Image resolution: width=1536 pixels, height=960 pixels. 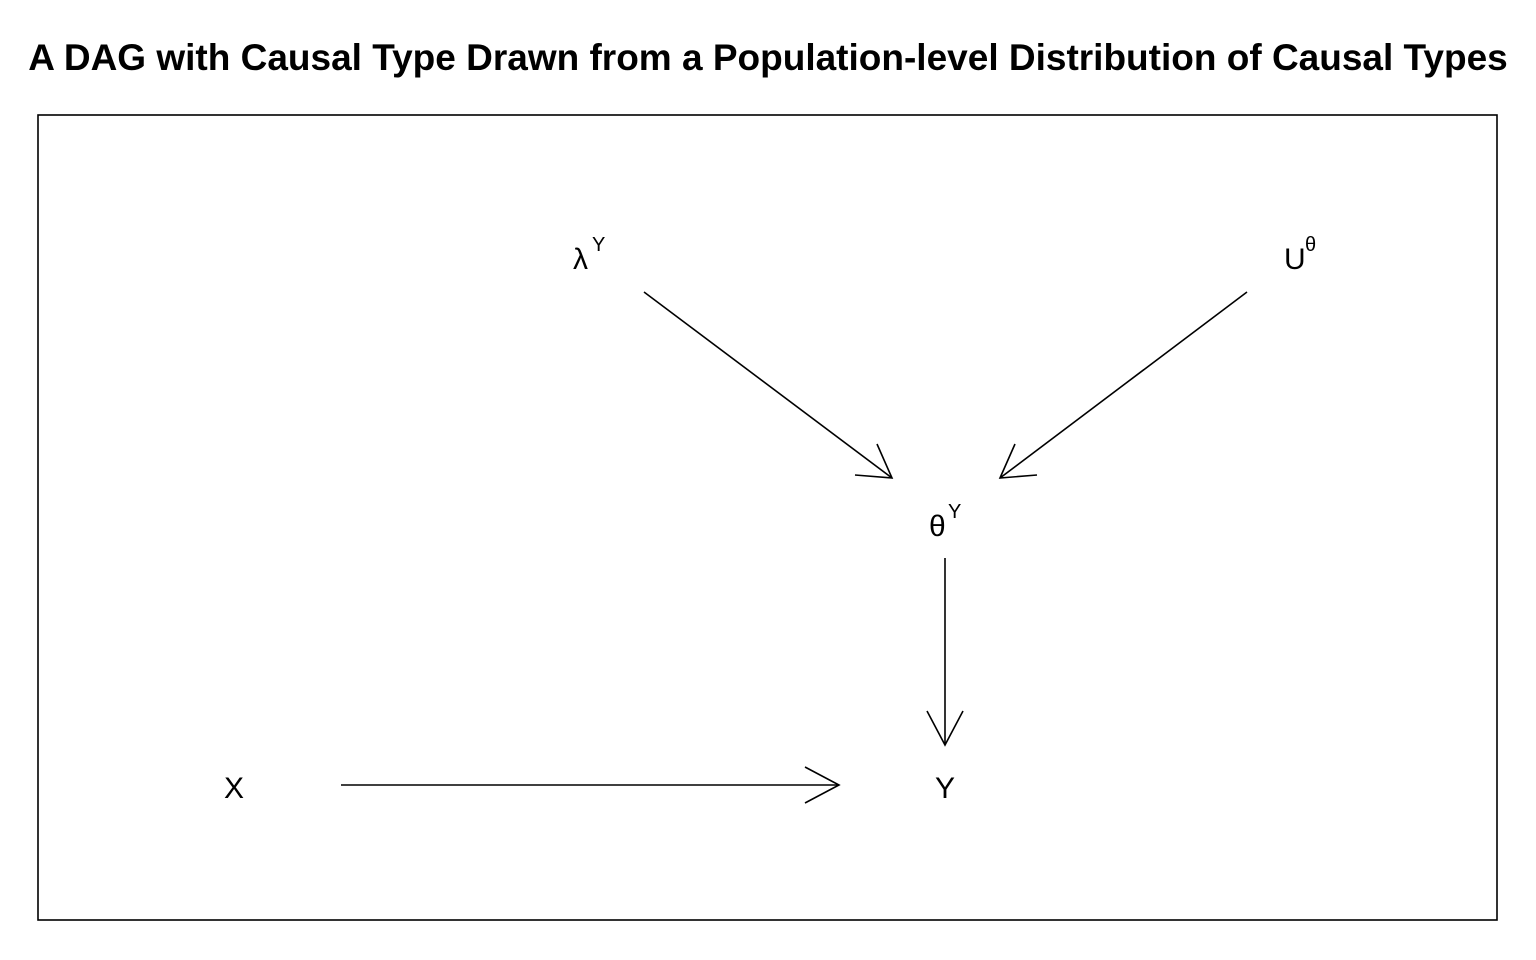 I want to click on node-y: Y, so click(x=945, y=788).